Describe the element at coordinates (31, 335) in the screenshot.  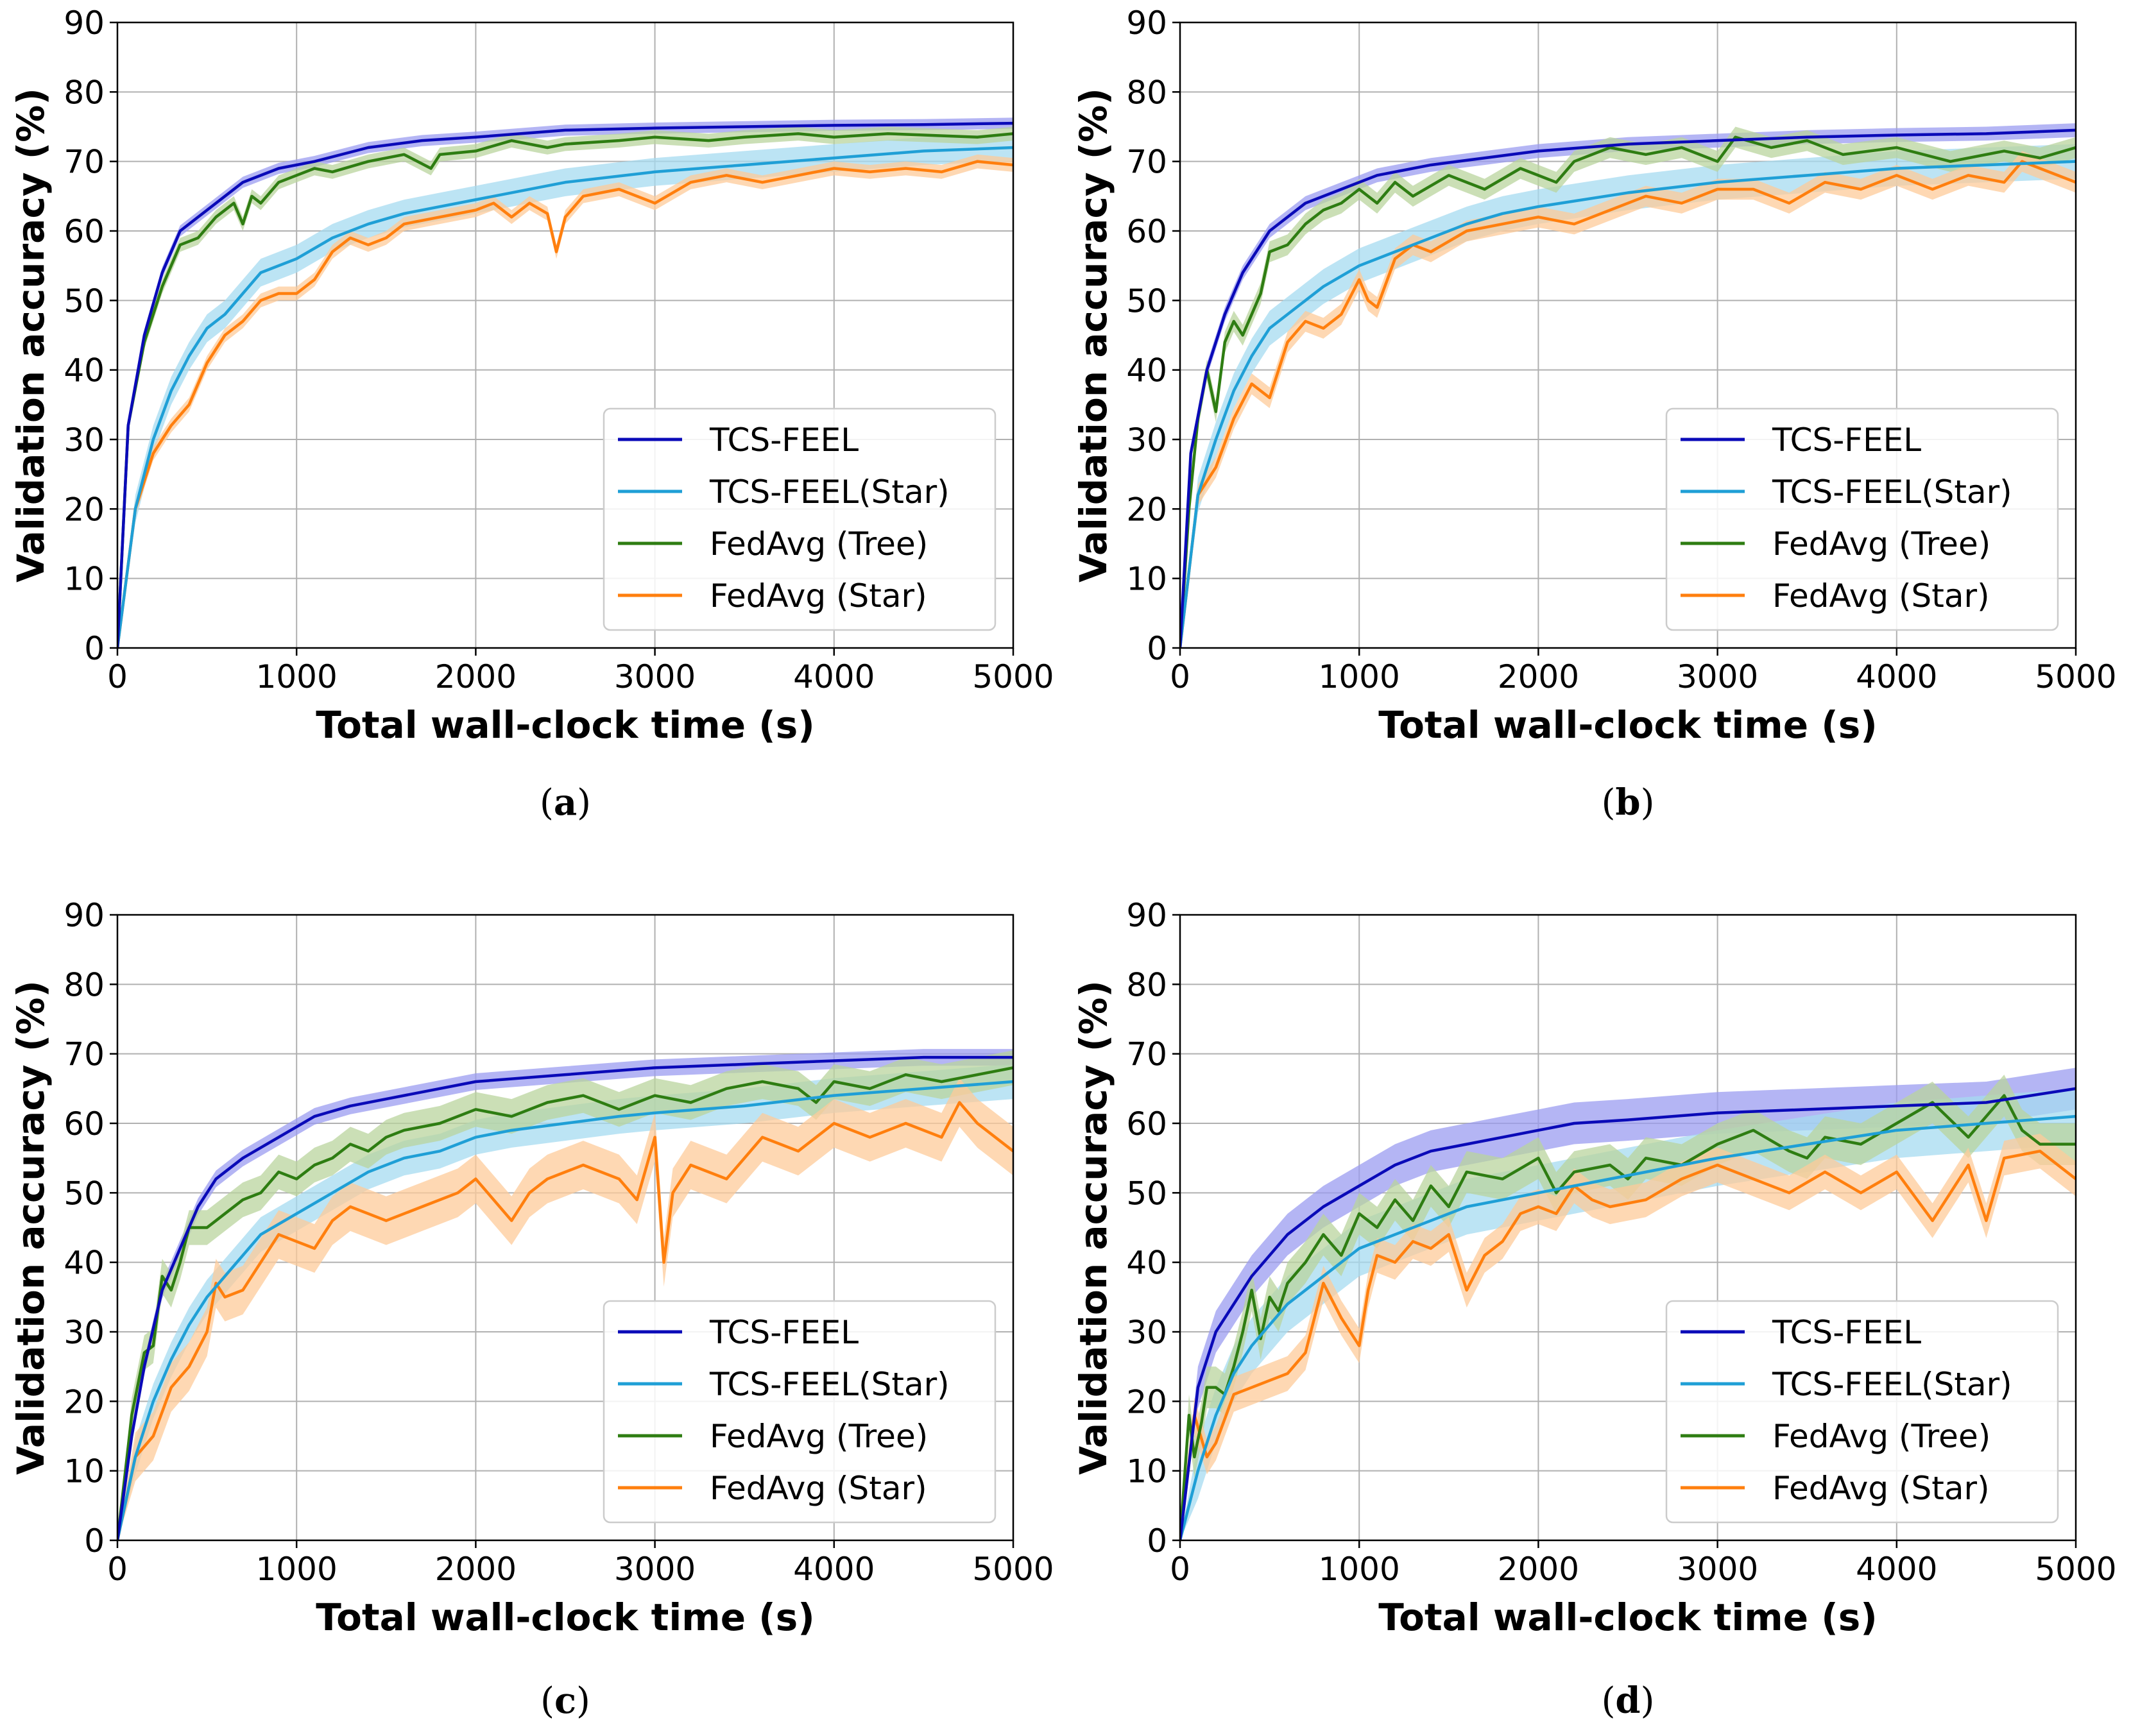
I see `y-axis-title: Validation accuracy (%)` at that location.